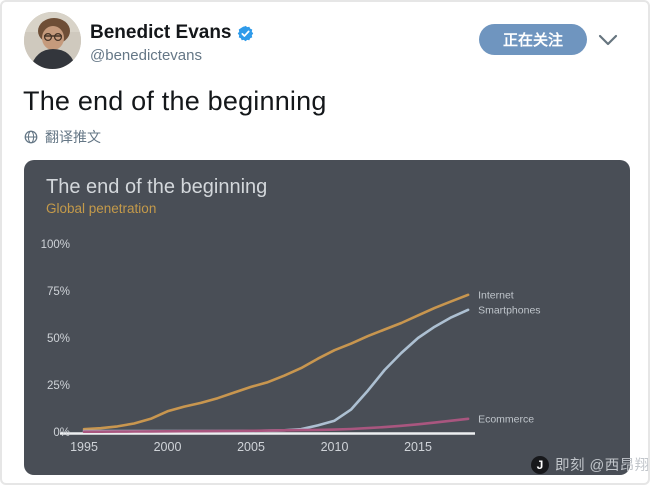  Describe the element at coordinates (58, 339) in the screenshot. I see `y-tick-label: 50%` at that location.